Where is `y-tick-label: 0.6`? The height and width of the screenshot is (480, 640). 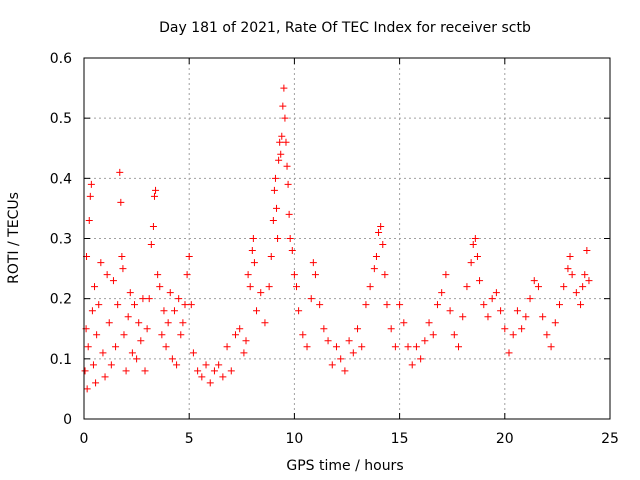
y-tick-label: 0.6 is located at coordinates (61, 59).